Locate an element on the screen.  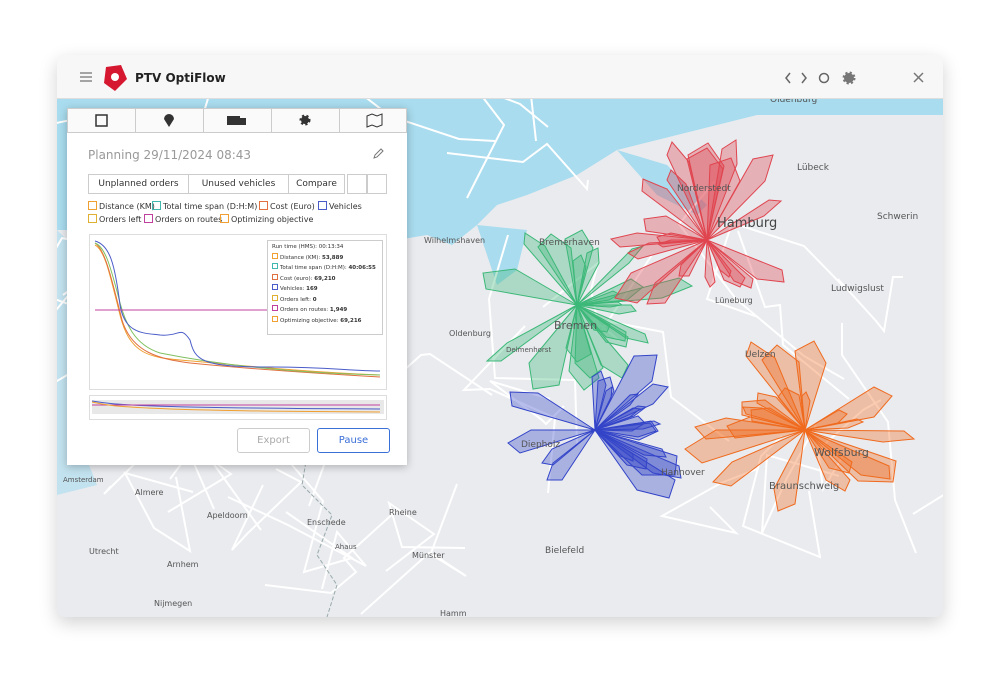
close-button is located at coordinates (918, 77).